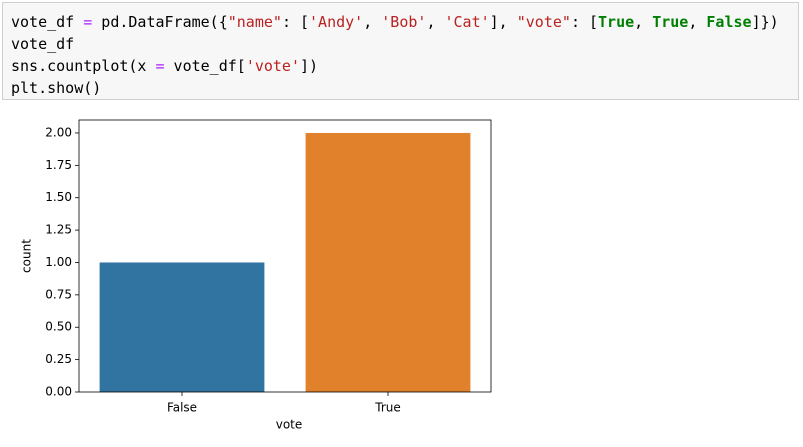 This screenshot has width=803, height=447. Describe the element at coordinates (205, 66) in the screenshot. I see `code-token: vote_df[` at that location.